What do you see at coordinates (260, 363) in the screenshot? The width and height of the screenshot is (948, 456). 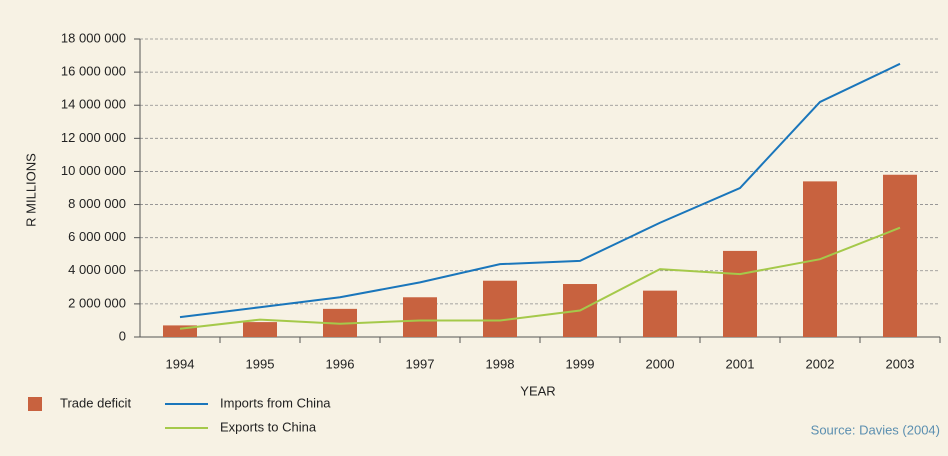 I see `x-tick-label: 1995` at bounding box center [260, 363].